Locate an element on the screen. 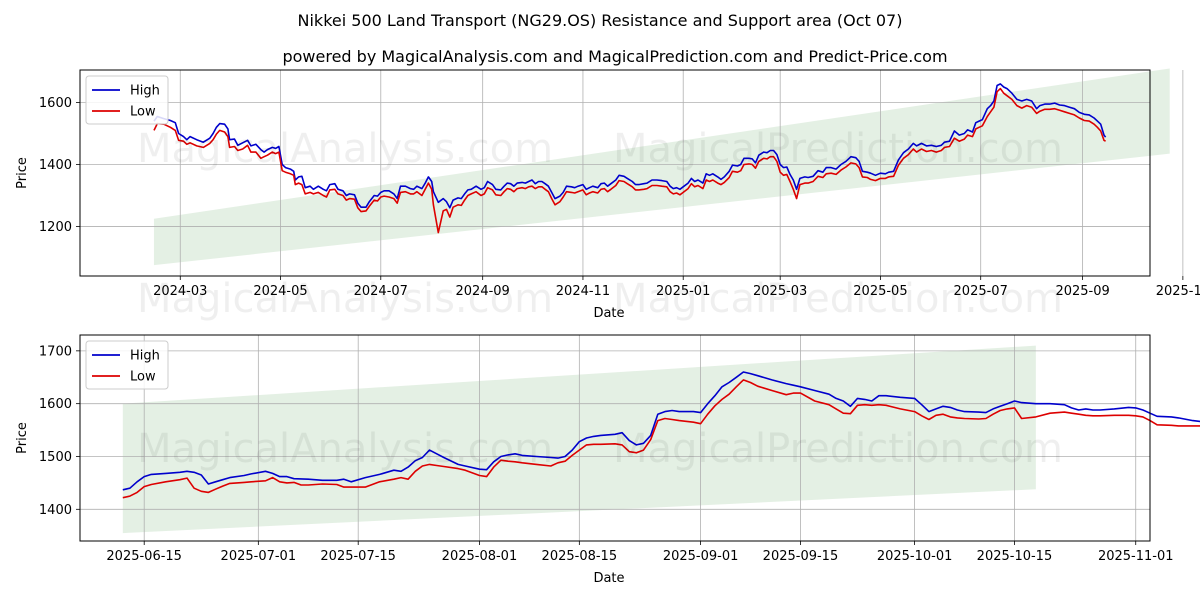 This screenshot has width=1200, height=600. x-tick-label: 2025-11-01 is located at coordinates (1136, 556).